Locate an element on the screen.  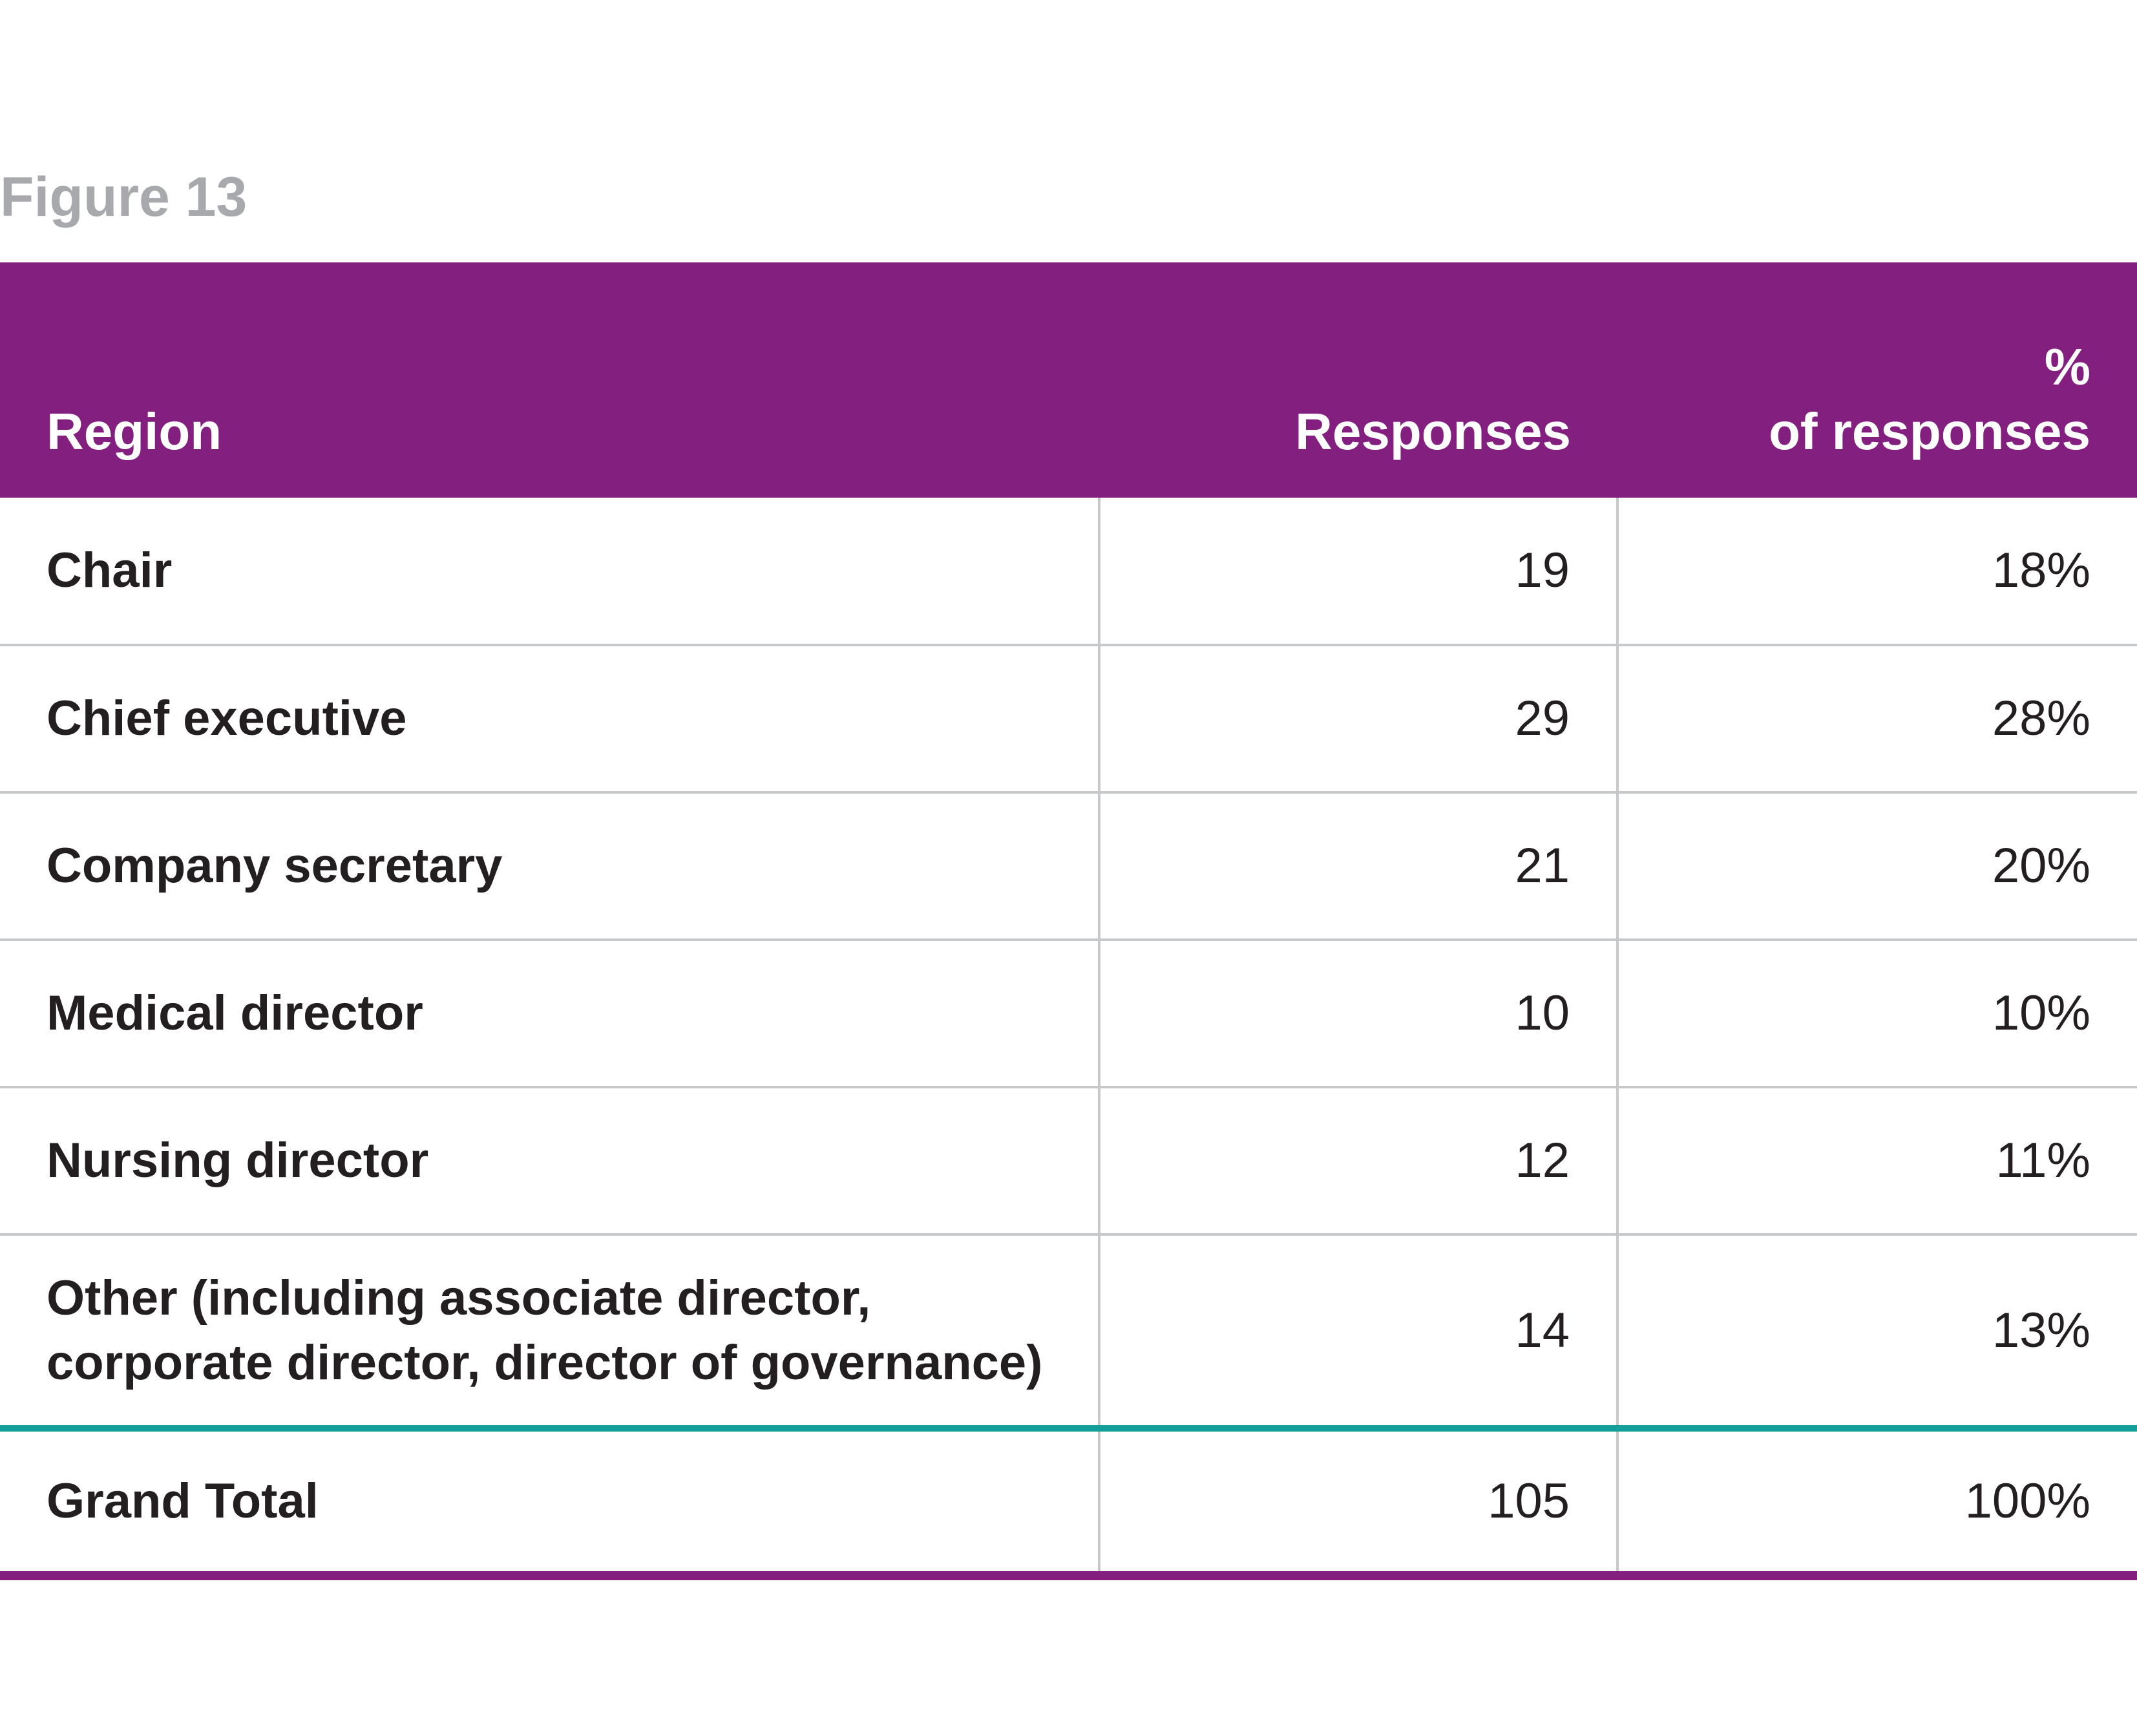
row-label: Medical director is located at coordinates (549, 1014).